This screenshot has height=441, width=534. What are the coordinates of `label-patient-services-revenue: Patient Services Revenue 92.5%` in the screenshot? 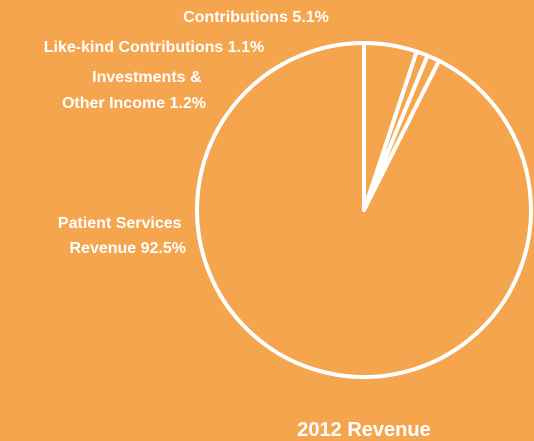 It's located at (122, 236).